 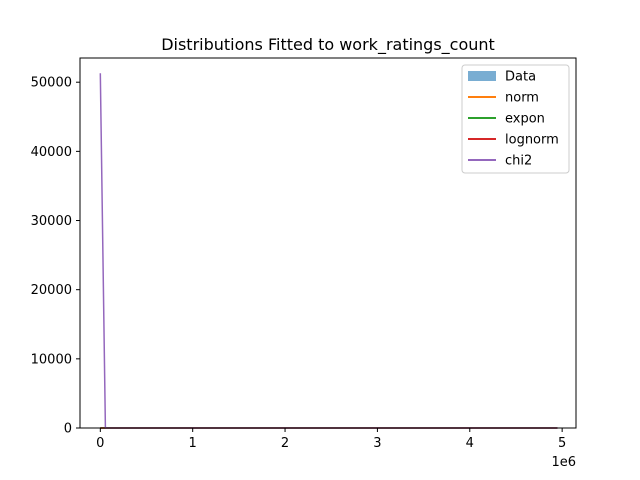 What do you see at coordinates (51, 221) in the screenshot?
I see `y-tick-label: 30000` at bounding box center [51, 221].